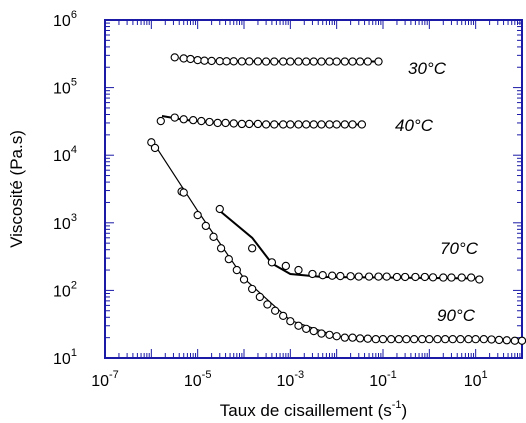 This screenshot has height=423, width=526. I want to click on x-tick-label: 10⁻⁵, so click(198, 379).